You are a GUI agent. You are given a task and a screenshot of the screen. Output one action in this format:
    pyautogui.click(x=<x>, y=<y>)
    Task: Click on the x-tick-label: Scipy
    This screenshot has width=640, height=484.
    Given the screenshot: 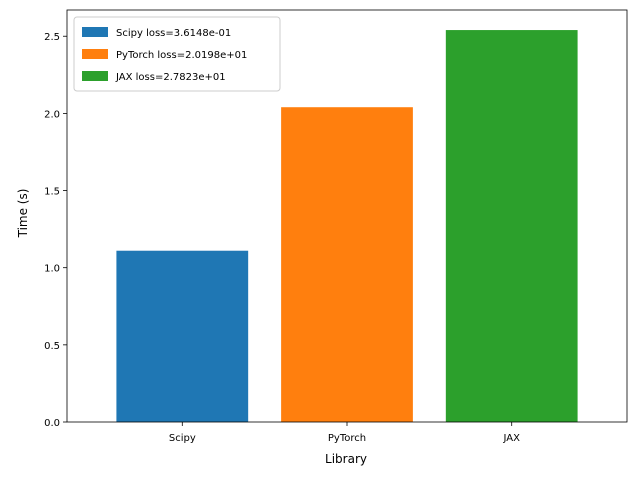 What is the action you would take?
    pyautogui.click(x=182, y=438)
    